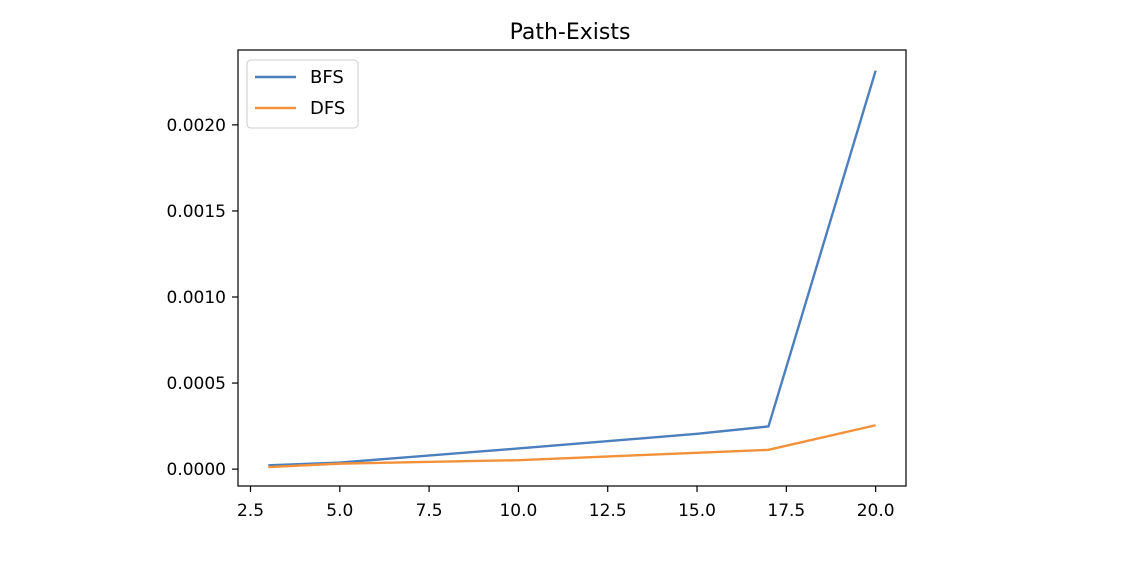 The height and width of the screenshot is (580, 1126). I want to click on y-axis: 0.0000 0.0005 0.0010 0.0015 0.0020, so click(202, 298).